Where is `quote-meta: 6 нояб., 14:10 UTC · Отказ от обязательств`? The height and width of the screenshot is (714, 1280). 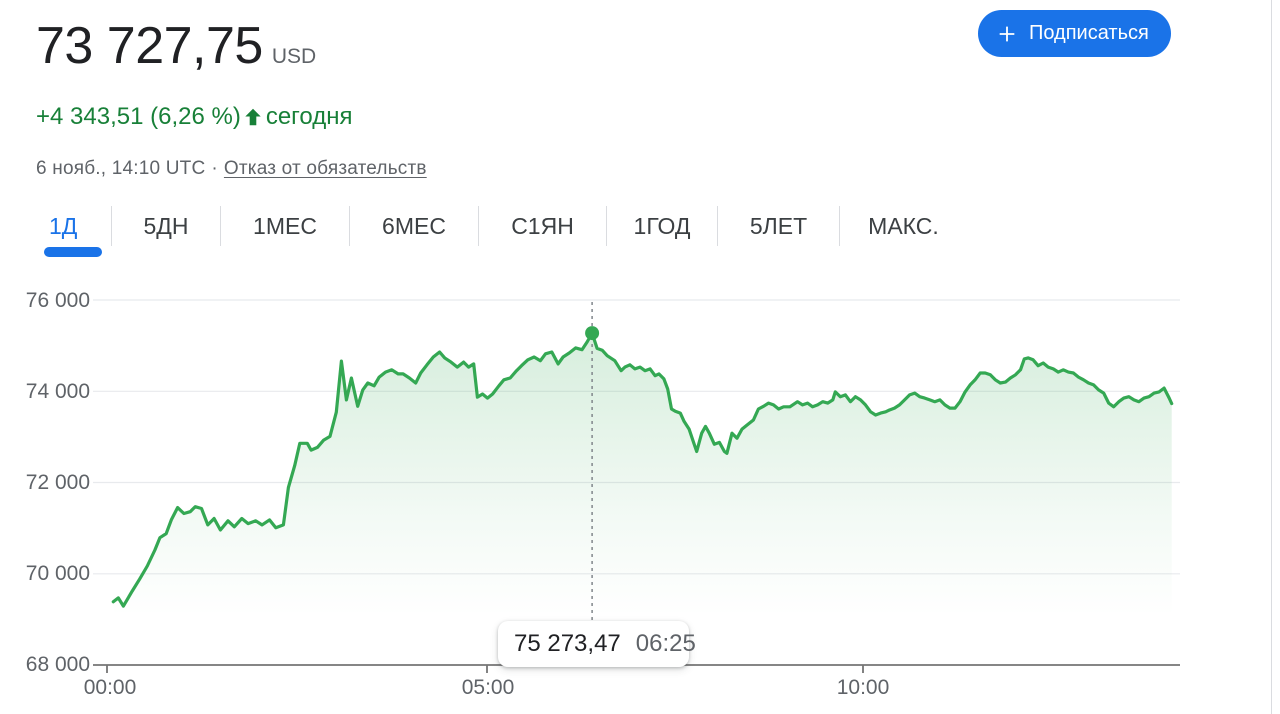 quote-meta: 6 нояб., 14:10 UTC · Отказ от обязательств is located at coordinates (231, 169).